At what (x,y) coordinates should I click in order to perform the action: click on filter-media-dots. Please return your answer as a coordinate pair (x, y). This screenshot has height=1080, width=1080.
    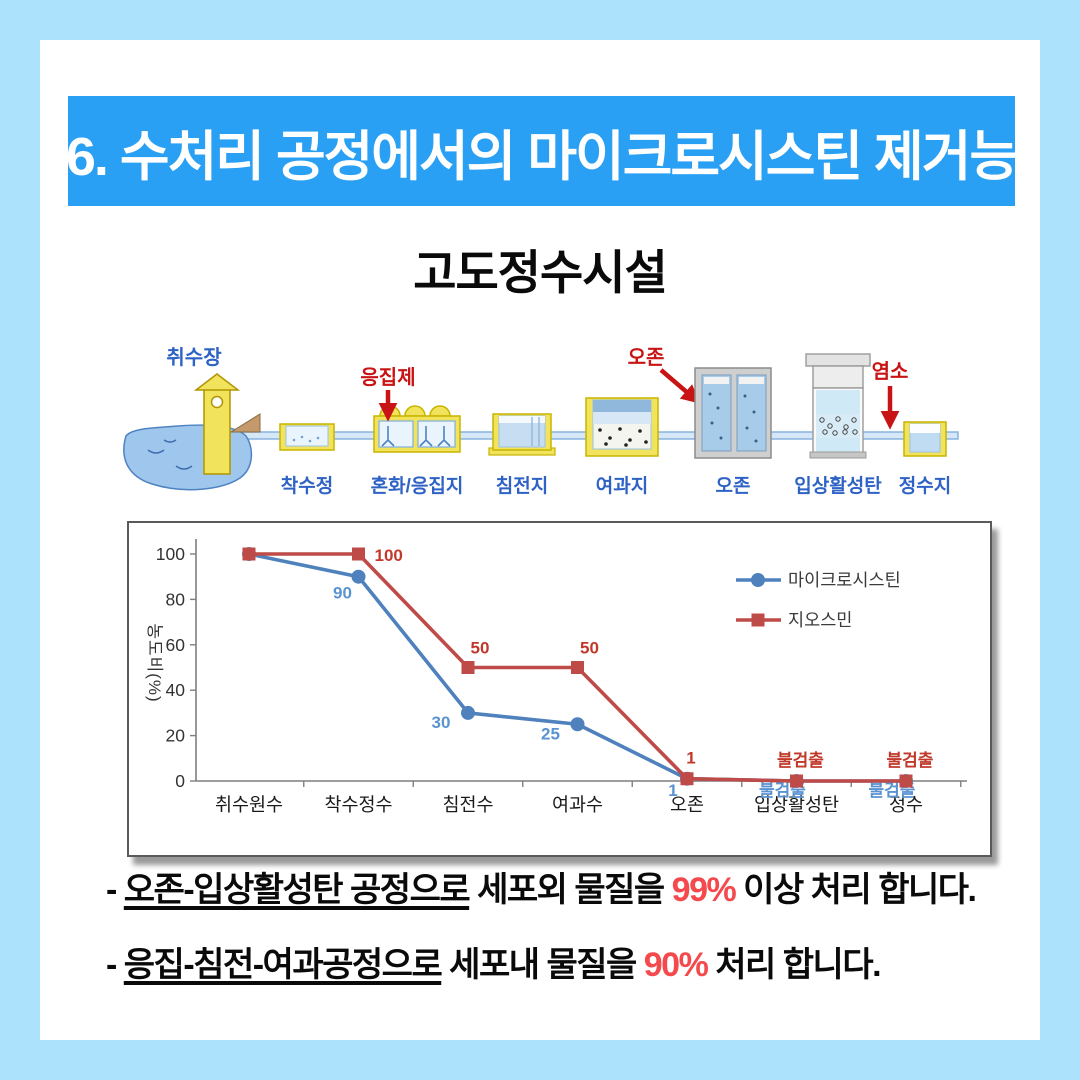
    Looking at the image, I should click on (623, 437).